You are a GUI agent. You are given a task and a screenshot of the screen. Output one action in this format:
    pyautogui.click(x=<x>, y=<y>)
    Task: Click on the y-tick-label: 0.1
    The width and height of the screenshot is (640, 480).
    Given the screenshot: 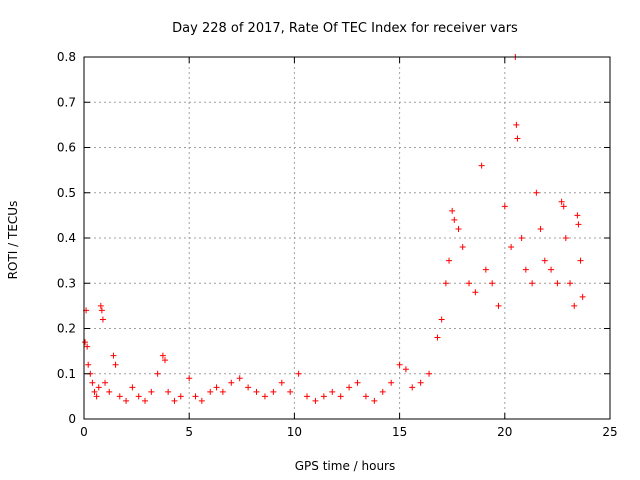 What is the action you would take?
    pyautogui.click(x=66, y=374)
    